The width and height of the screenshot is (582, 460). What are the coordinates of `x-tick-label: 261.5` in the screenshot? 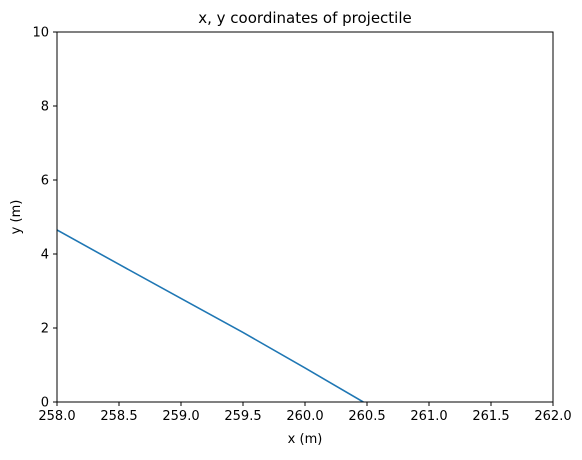 It's located at (490, 416).